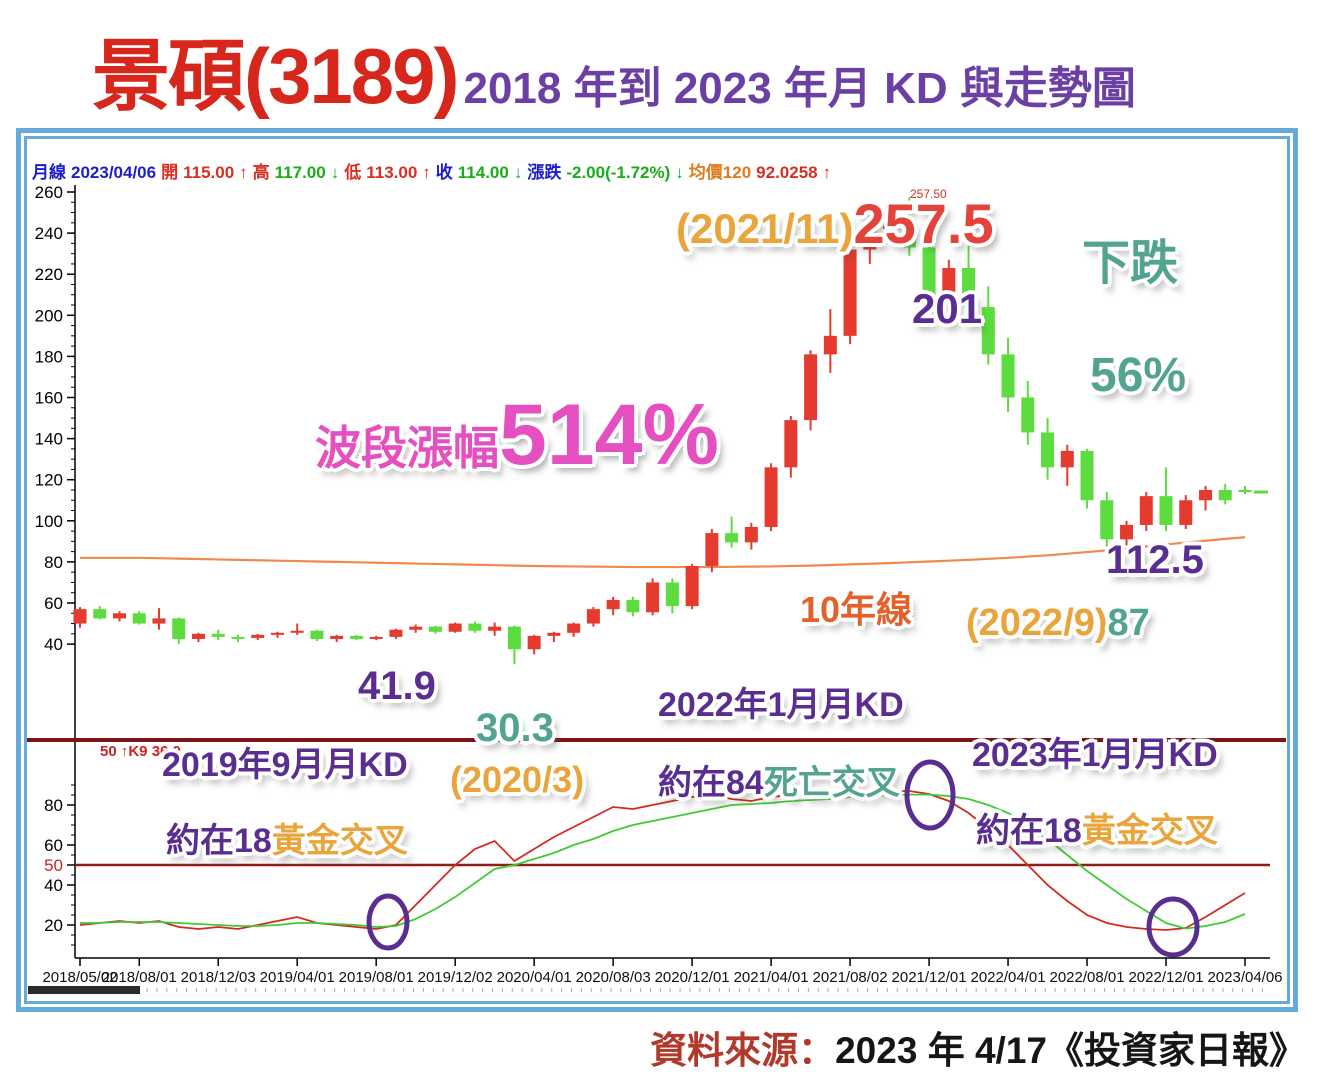  What do you see at coordinates (209, 172) in the screenshot?
I see `info-segment: 115.00` at bounding box center [209, 172].